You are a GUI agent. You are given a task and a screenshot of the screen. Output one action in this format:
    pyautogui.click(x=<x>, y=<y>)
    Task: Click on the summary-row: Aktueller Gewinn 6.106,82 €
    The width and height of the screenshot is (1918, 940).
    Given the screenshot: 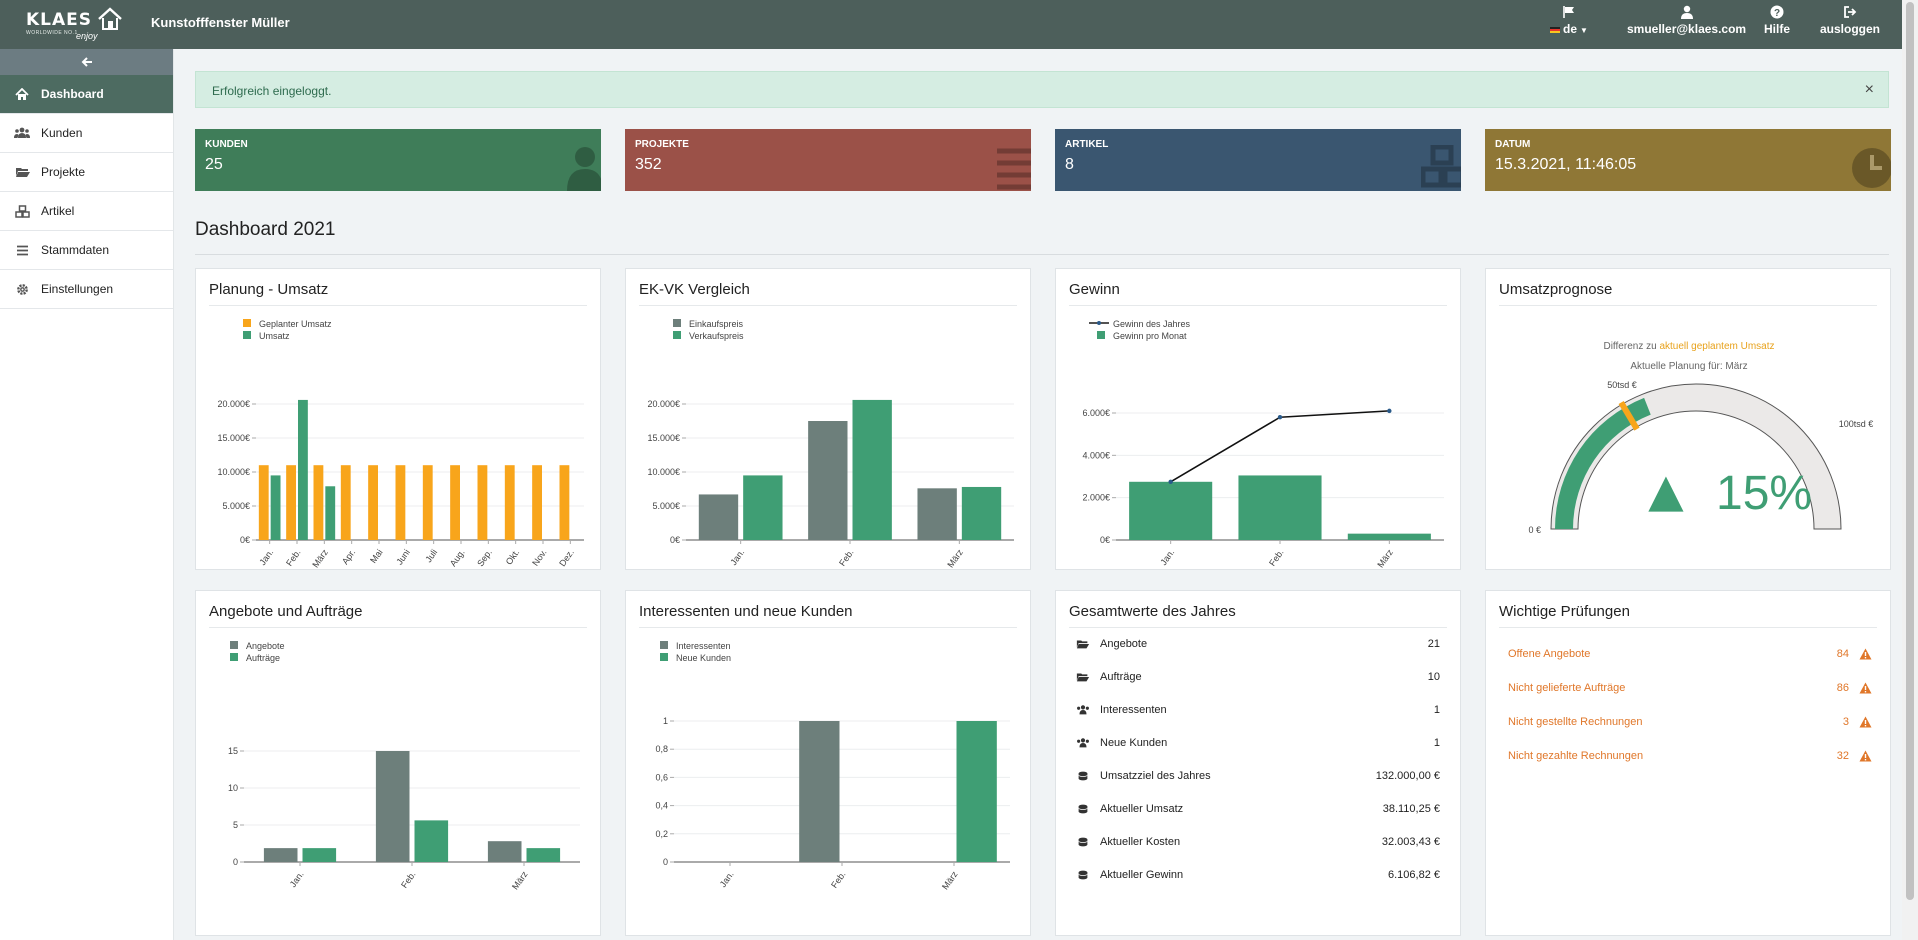 What is the action you would take?
    pyautogui.click(x=1258, y=875)
    